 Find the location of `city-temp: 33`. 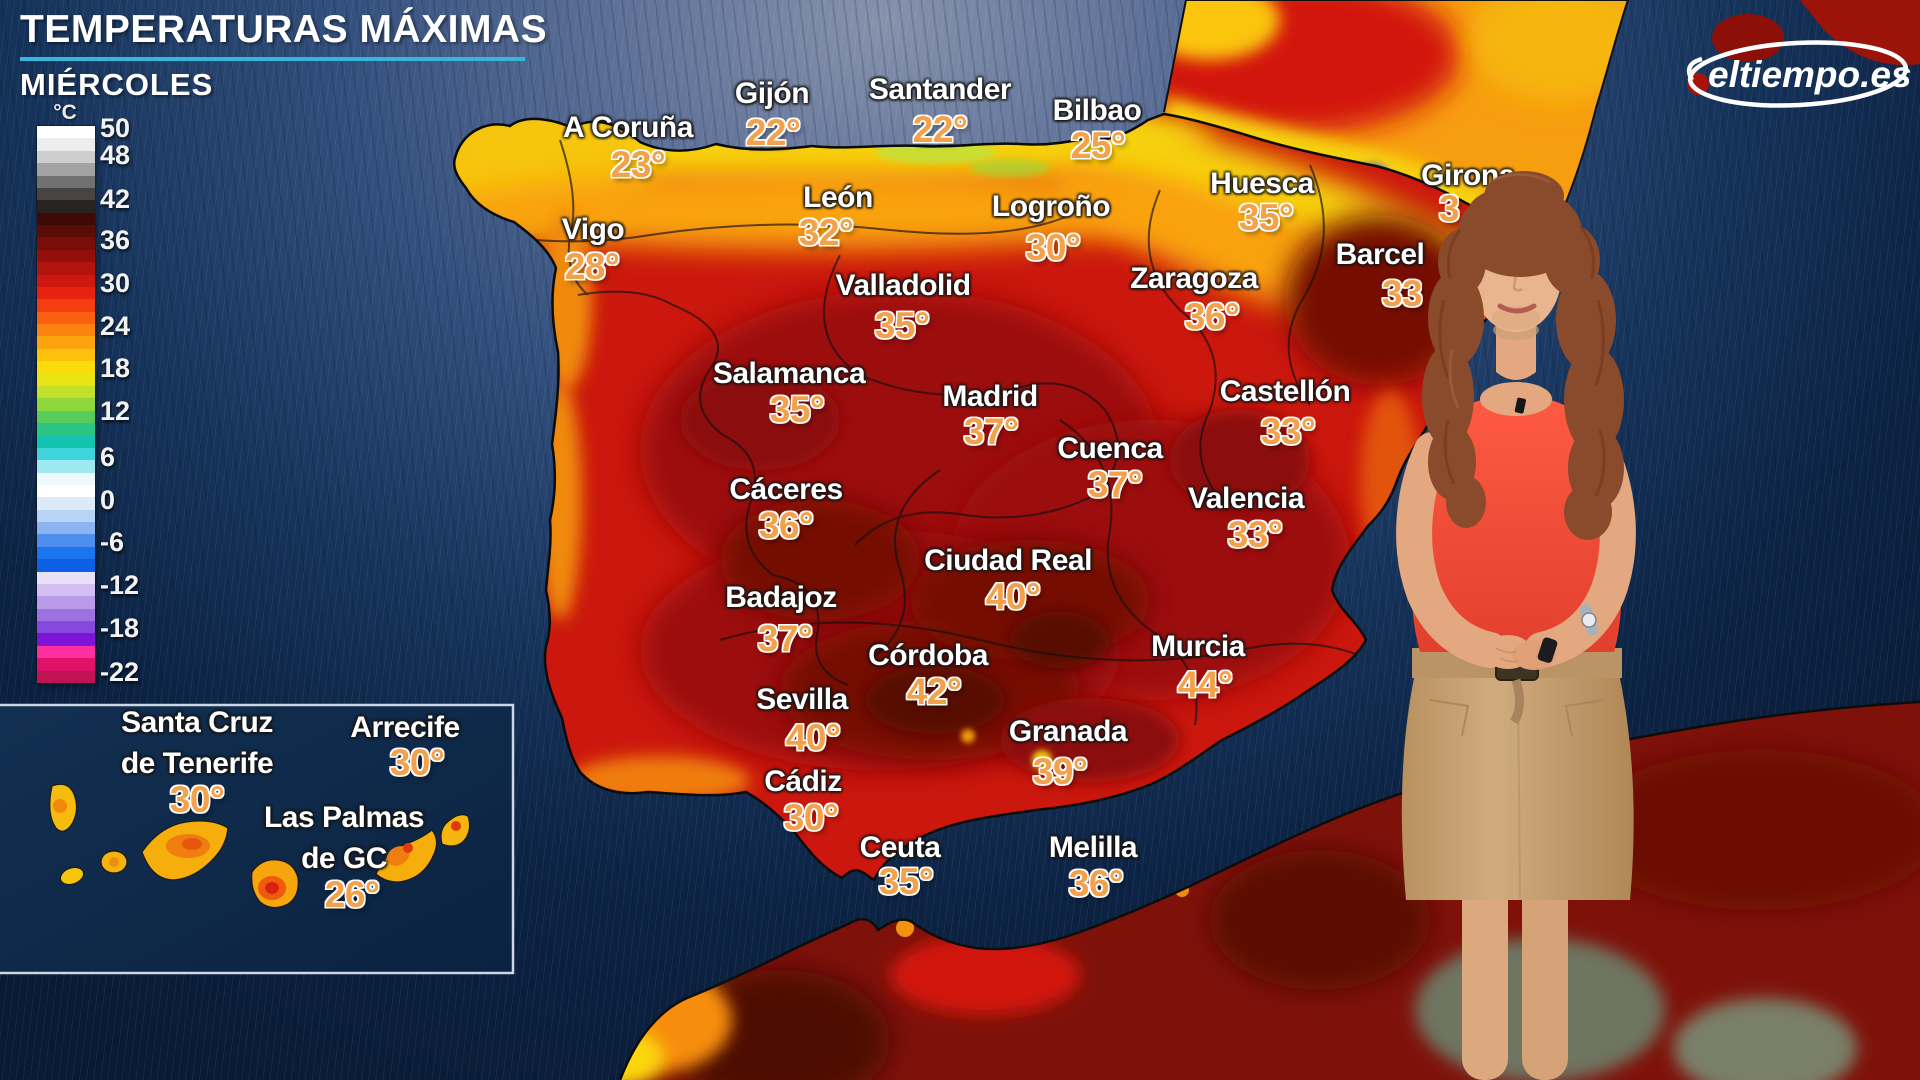

city-temp: 33 is located at coordinates (1402, 293).